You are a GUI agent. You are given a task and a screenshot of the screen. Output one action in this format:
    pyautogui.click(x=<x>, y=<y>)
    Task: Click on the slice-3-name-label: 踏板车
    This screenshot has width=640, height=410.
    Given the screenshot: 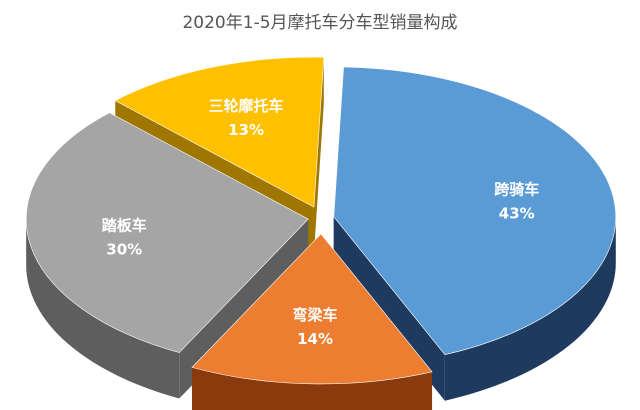 What is the action you would take?
    pyautogui.click(x=124, y=225)
    